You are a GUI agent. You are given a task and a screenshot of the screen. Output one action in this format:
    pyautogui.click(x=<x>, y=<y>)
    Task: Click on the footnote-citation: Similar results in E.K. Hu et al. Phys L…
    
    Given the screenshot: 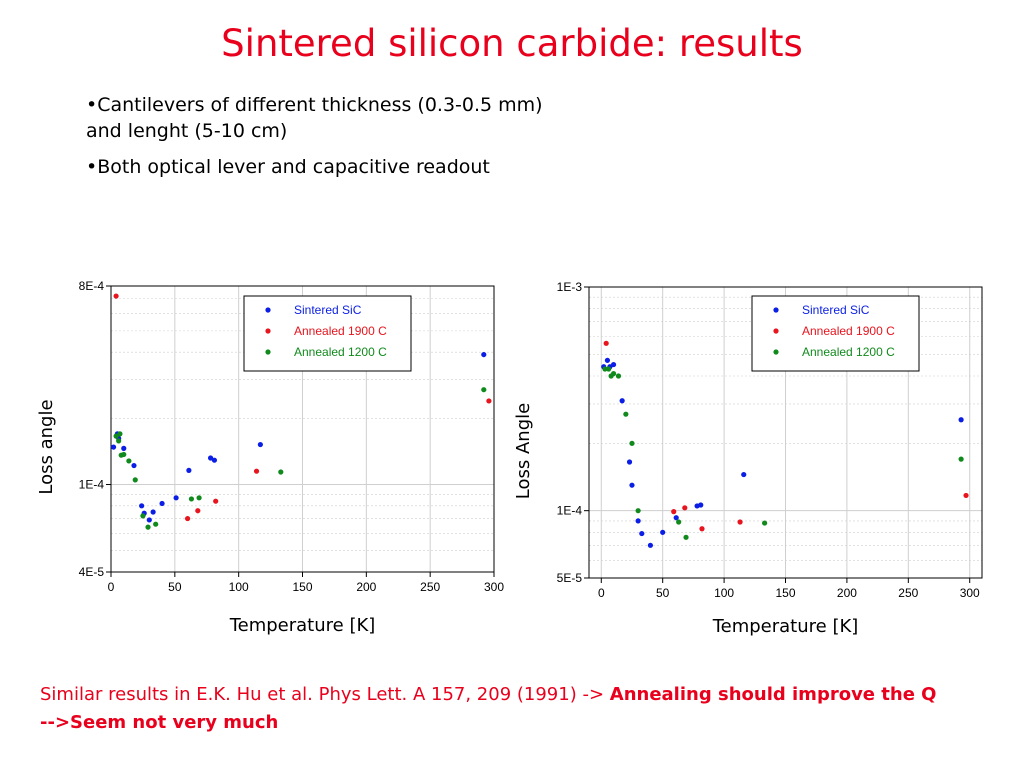 What is the action you would take?
    pyautogui.click(x=325, y=694)
    